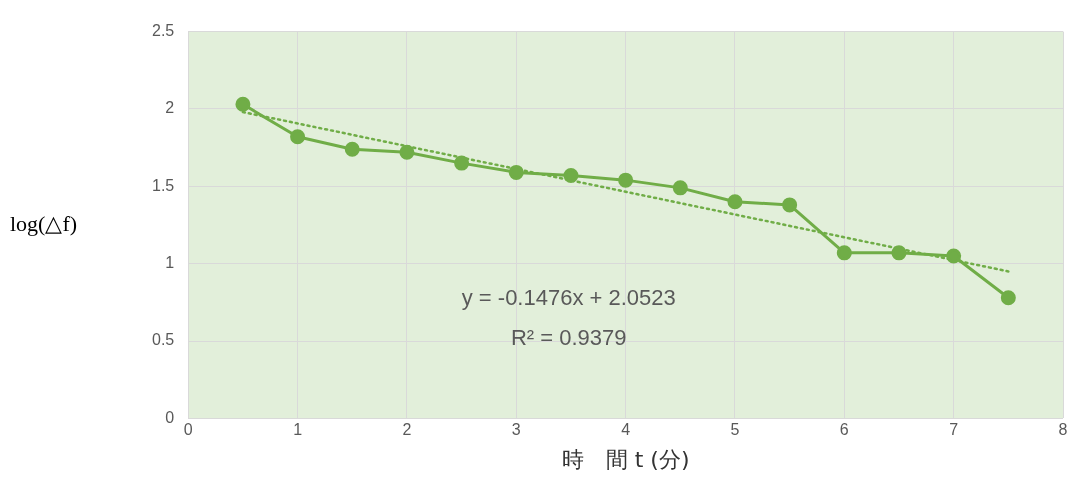 Image resolution: width=1080 pixels, height=486 pixels. What do you see at coordinates (170, 263) in the screenshot?
I see `y-tick-label: 1` at bounding box center [170, 263].